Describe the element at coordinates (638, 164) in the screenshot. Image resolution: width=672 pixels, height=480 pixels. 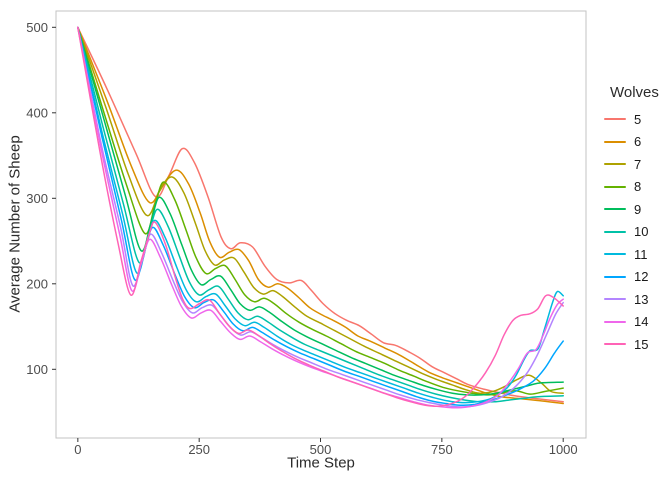
I see `legend-label: 7` at that location.